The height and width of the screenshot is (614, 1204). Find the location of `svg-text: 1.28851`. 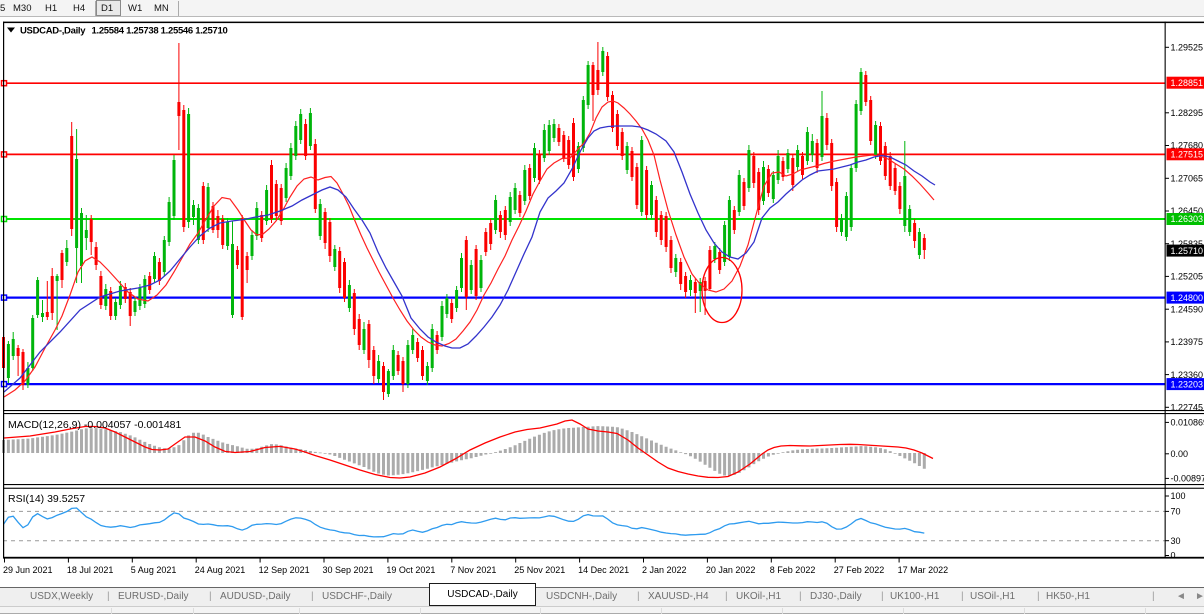

svg-text: 1.28851 is located at coordinates (1187, 83).